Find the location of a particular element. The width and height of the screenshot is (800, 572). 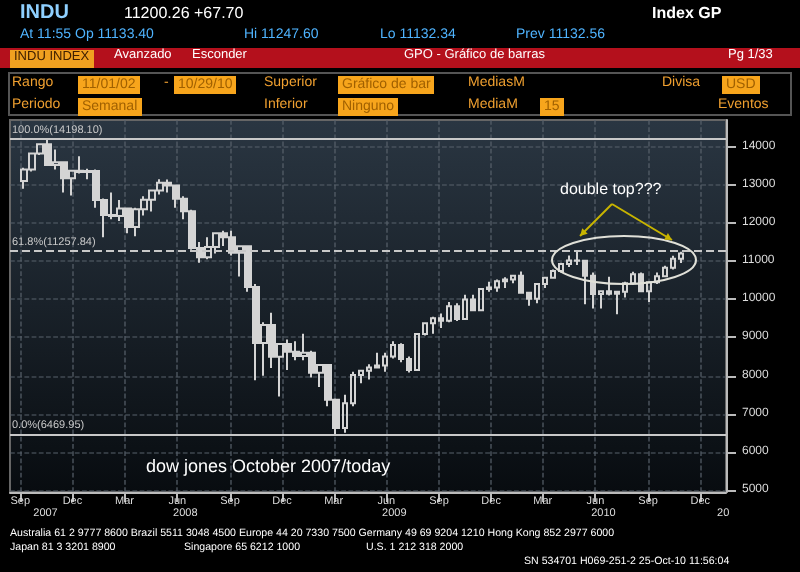

text: INDU is located at coordinates (44, 13).